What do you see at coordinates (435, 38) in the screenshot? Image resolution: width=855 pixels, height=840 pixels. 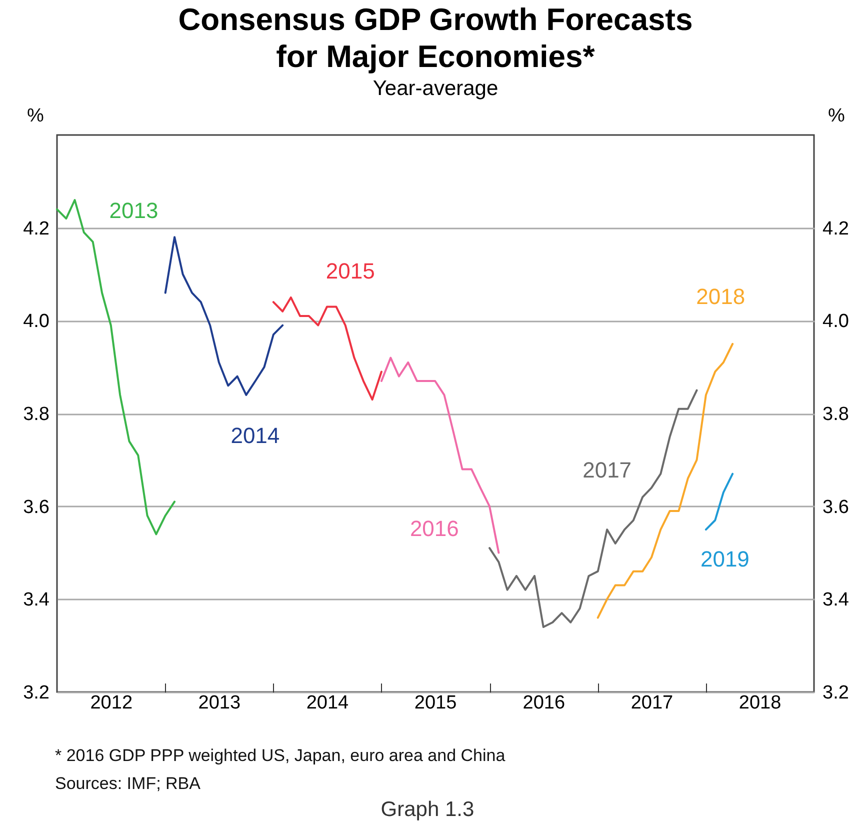 I see `chart-title: Consensus GDP Growth Forecasts for Major Economies*` at bounding box center [435, 38].